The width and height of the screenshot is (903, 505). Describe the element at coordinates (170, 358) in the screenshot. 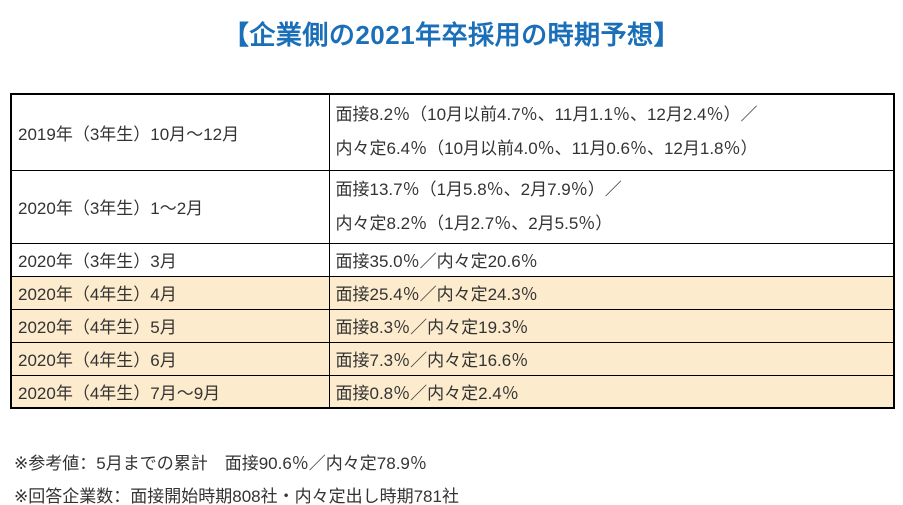

I see `period-cell: 2020年（4年生）6月` at that location.